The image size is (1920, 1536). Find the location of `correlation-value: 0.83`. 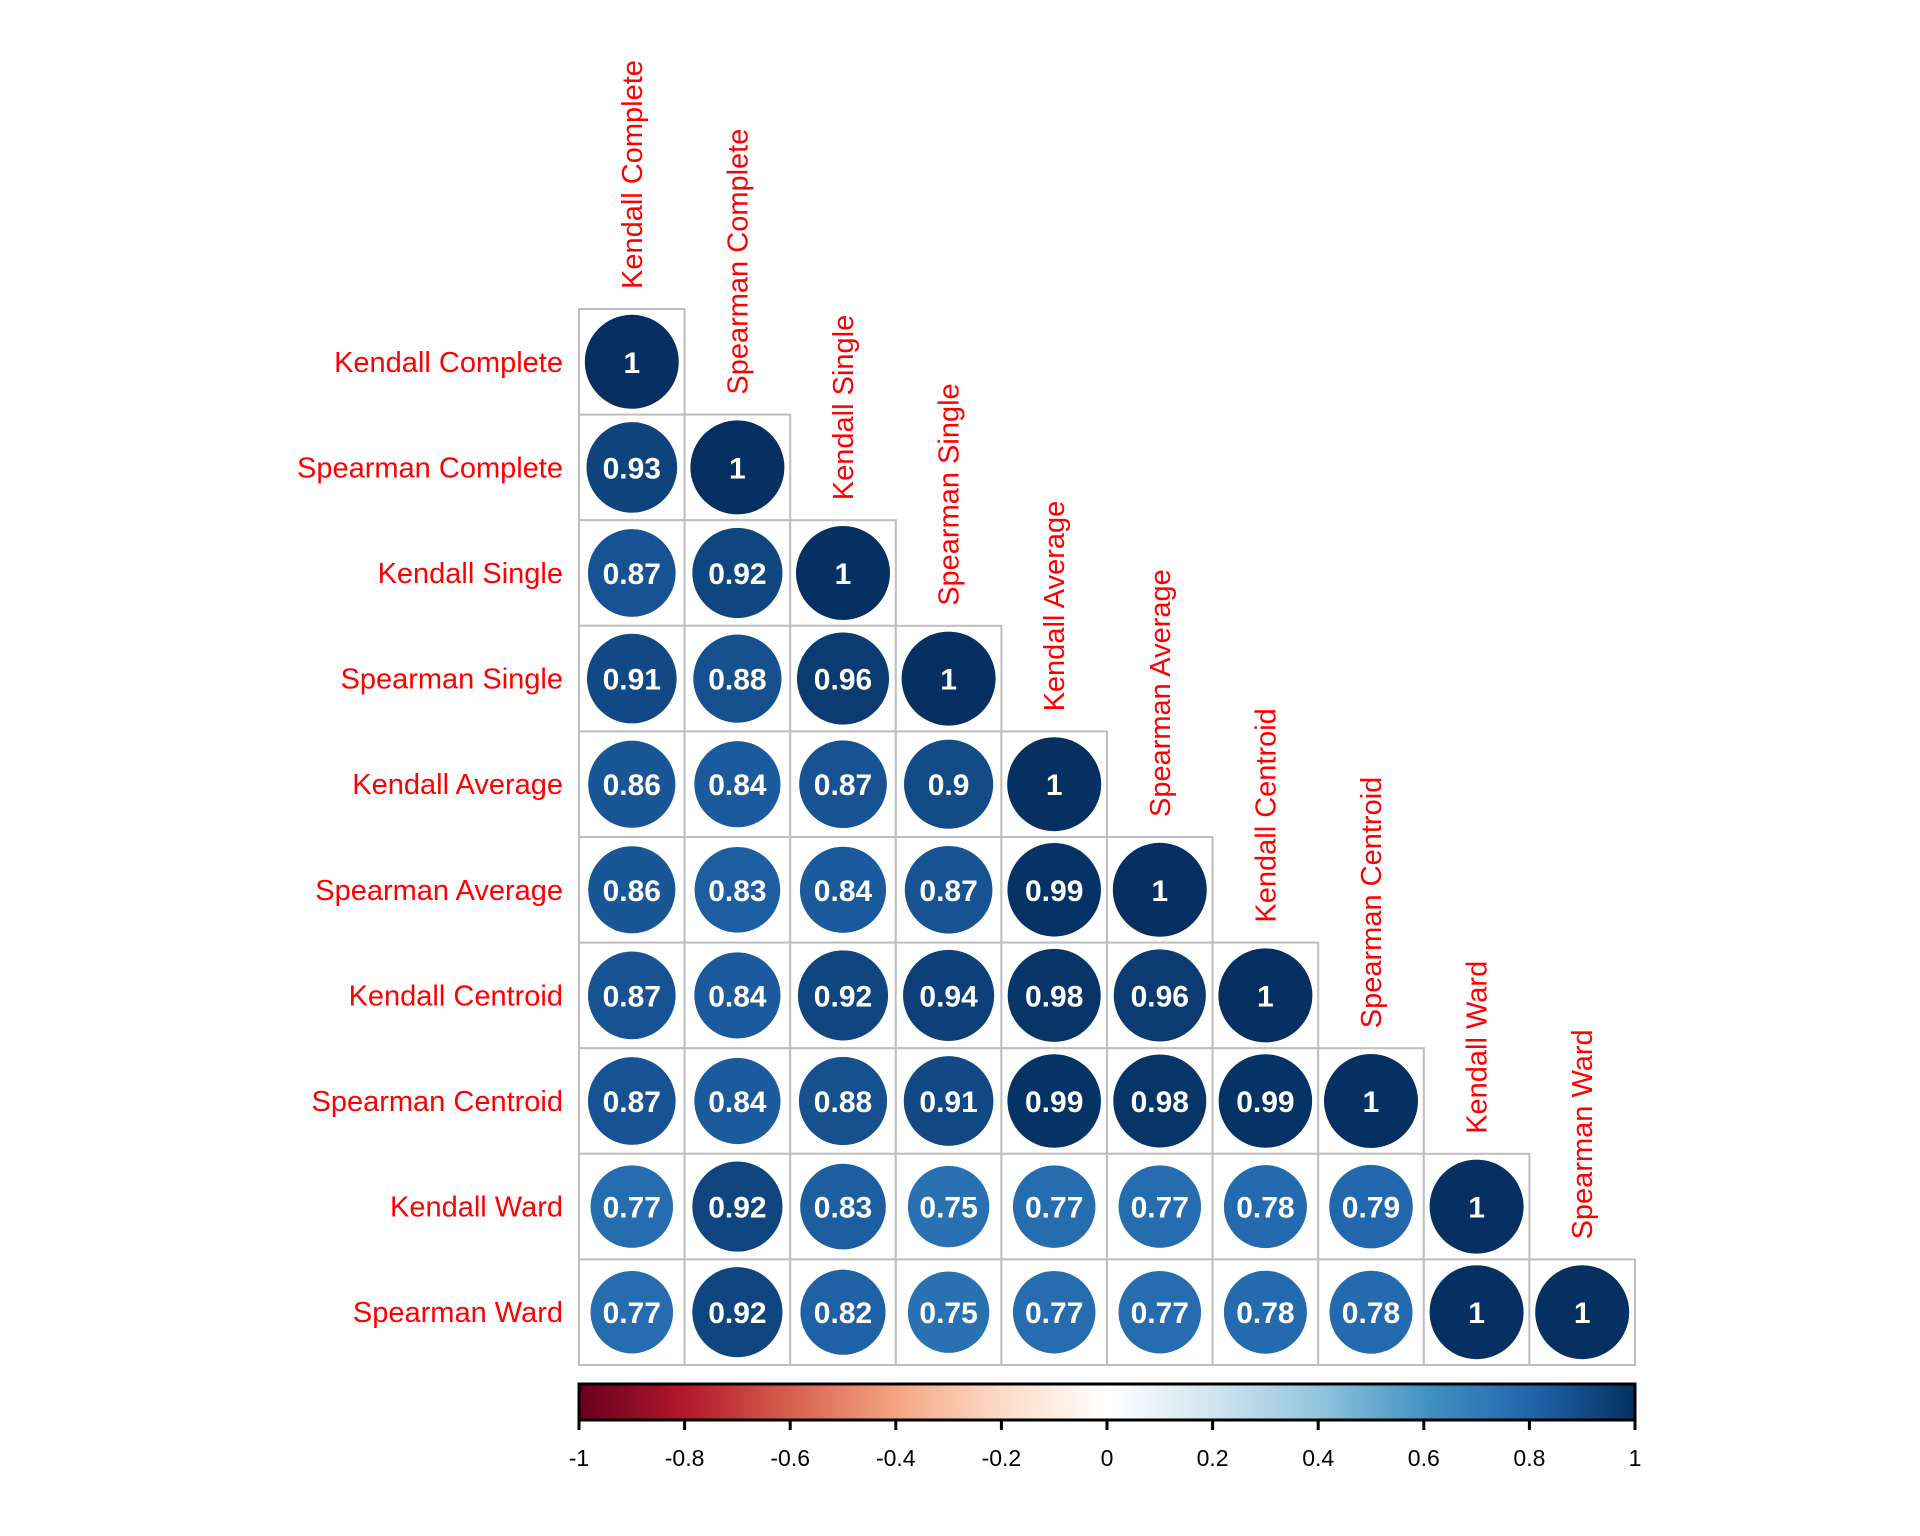

correlation-value: 0.83 is located at coordinates (843, 1208).